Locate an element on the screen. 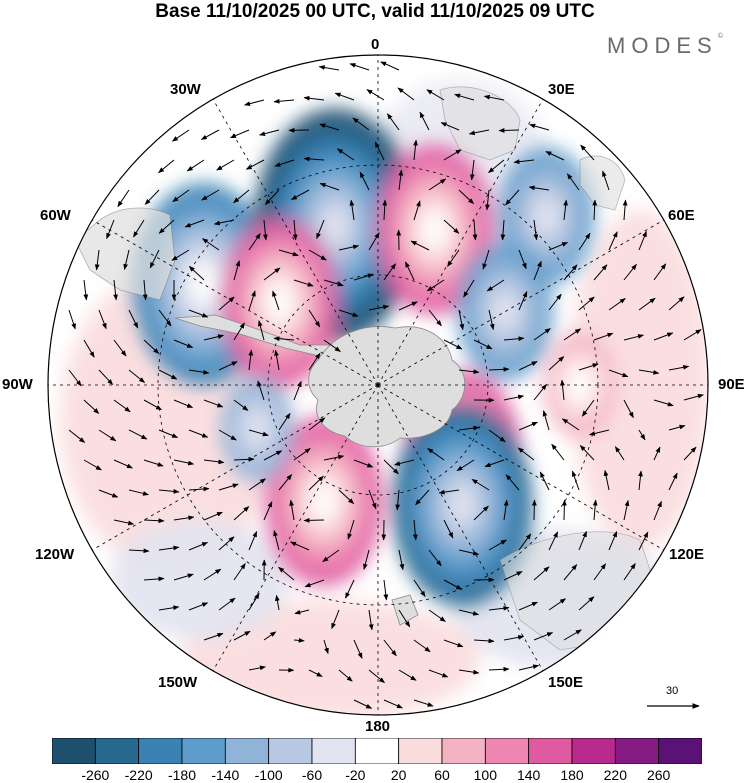 The width and height of the screenshot is (750, 783). colorbar-tick-label: -20 is located at coordinates (355, 775).